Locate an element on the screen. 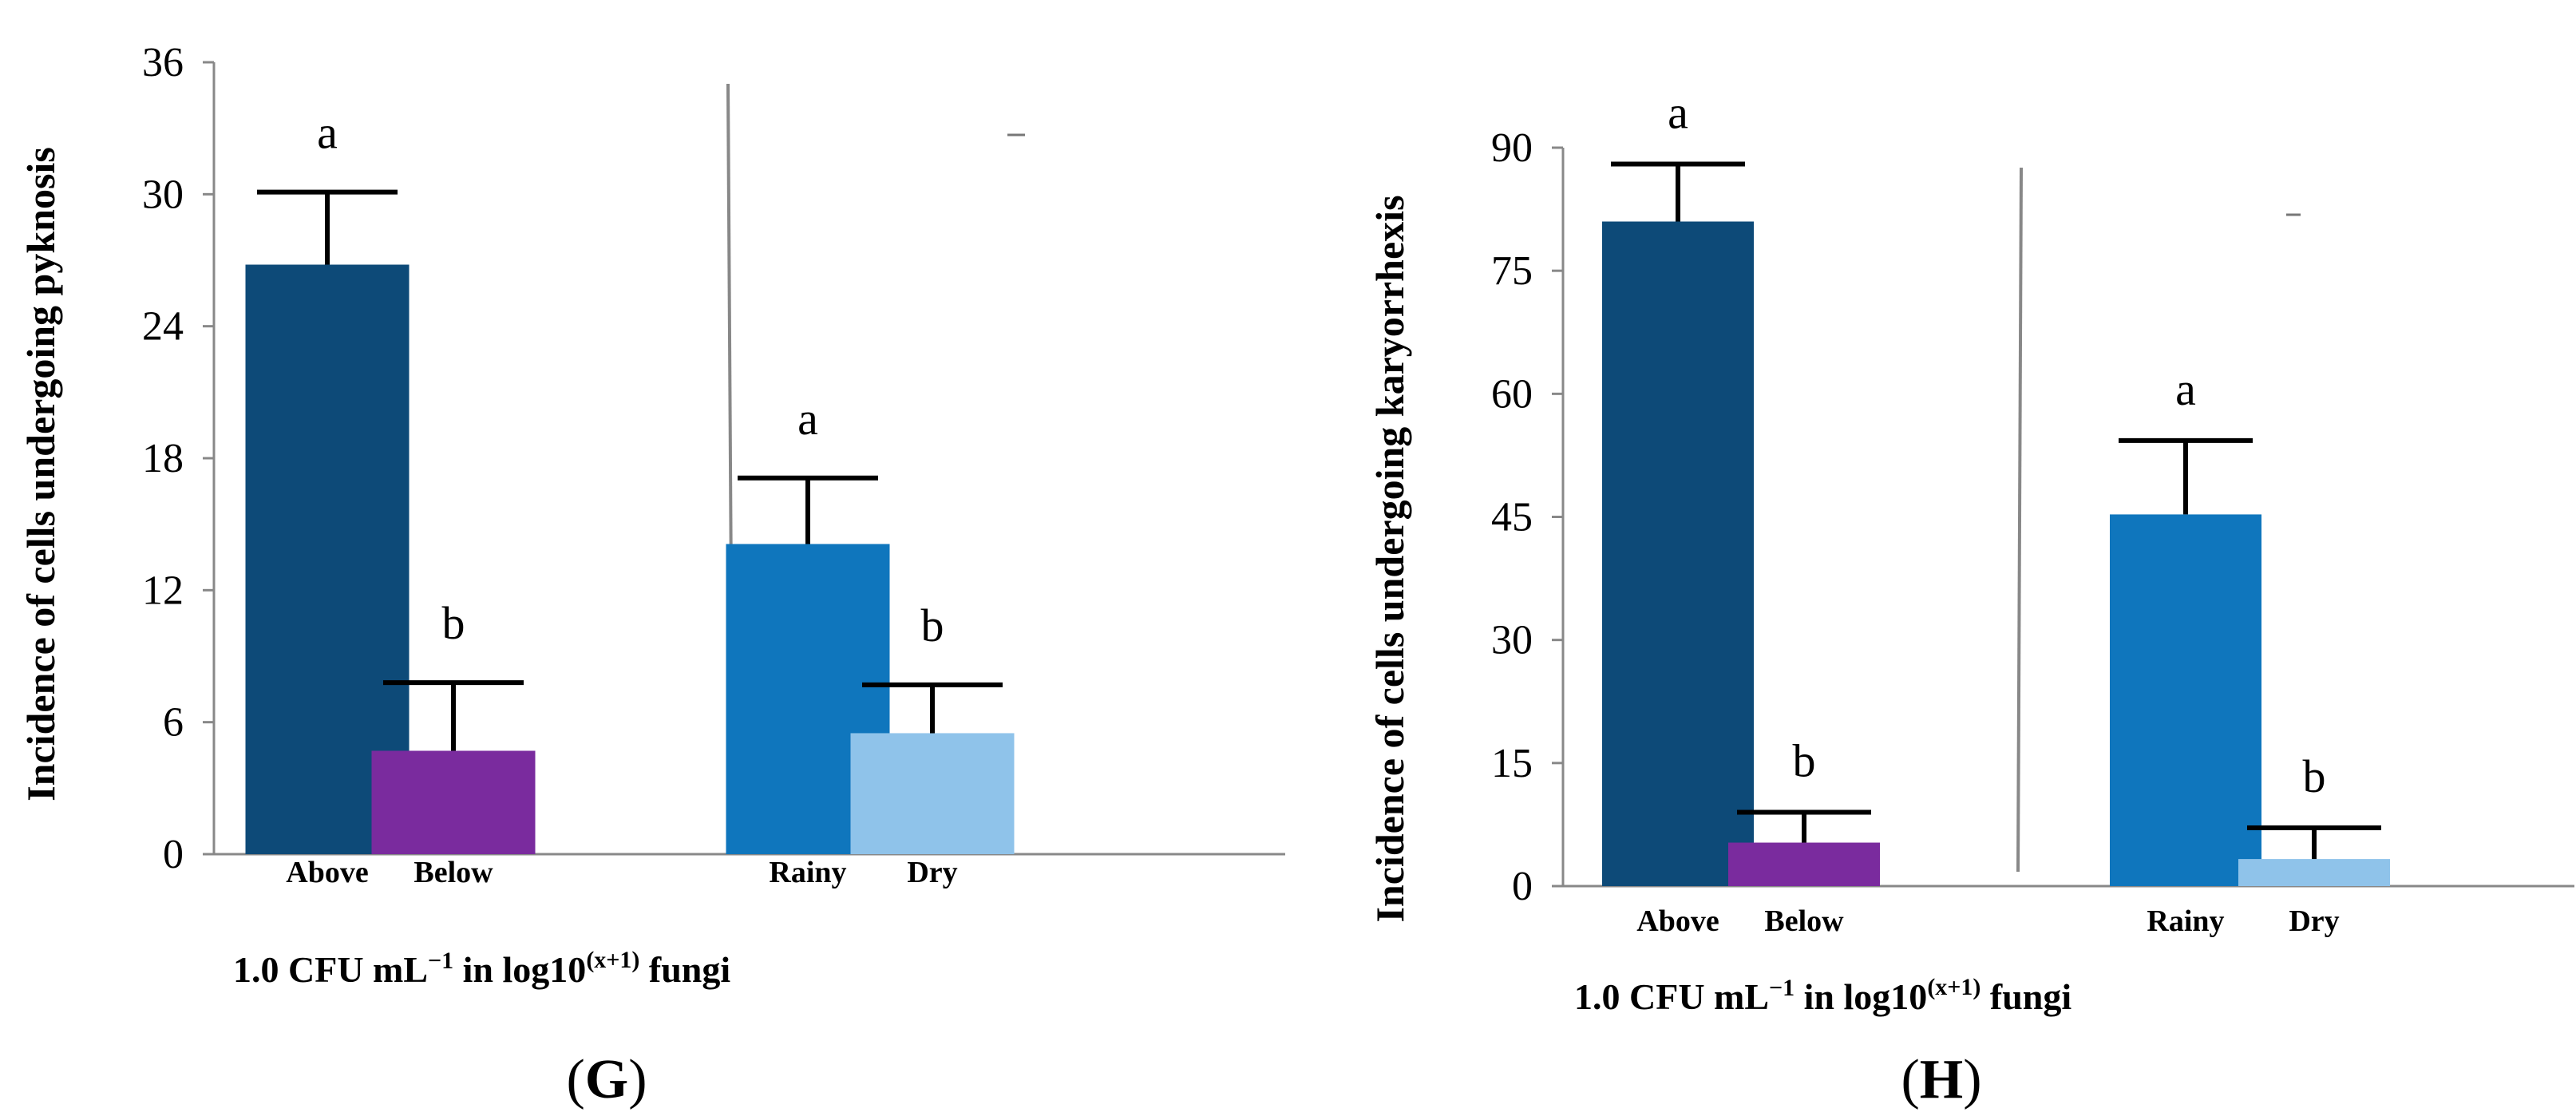 This screenshot has width=2576, height=1120. y-tick-label: 24 is located at coordinates (163, 327).